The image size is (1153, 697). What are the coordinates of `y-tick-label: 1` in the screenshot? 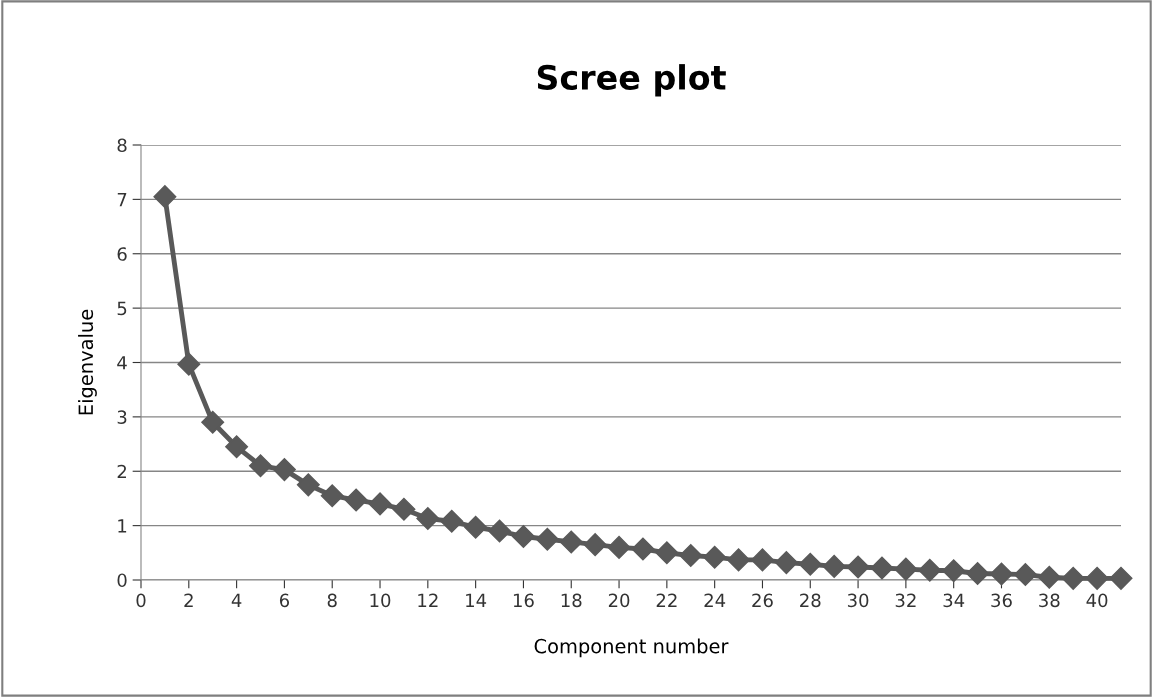 It's located at (122, 526).